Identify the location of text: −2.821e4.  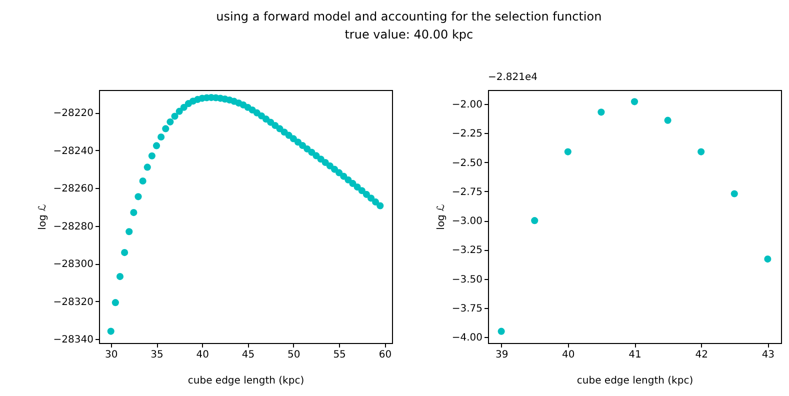
(513, 77).